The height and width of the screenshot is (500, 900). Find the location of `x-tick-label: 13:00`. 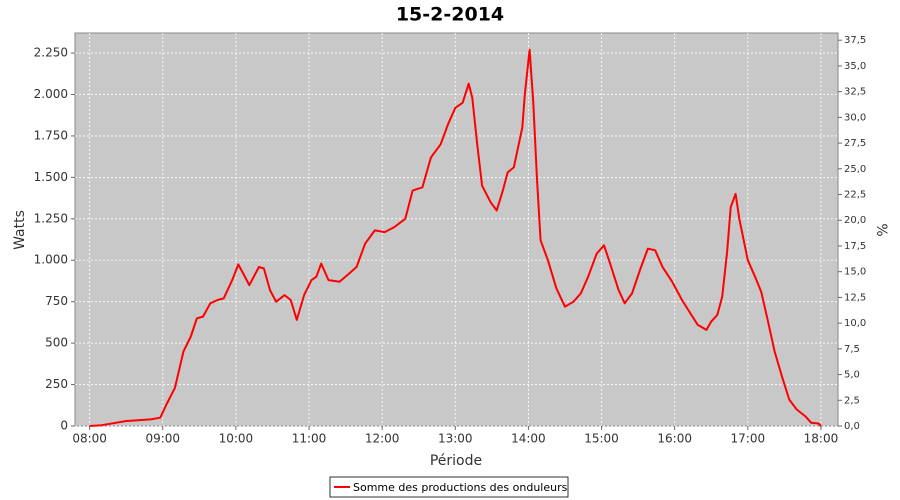

x-tick-label: 13:00 is located at coordinates (455, 439).